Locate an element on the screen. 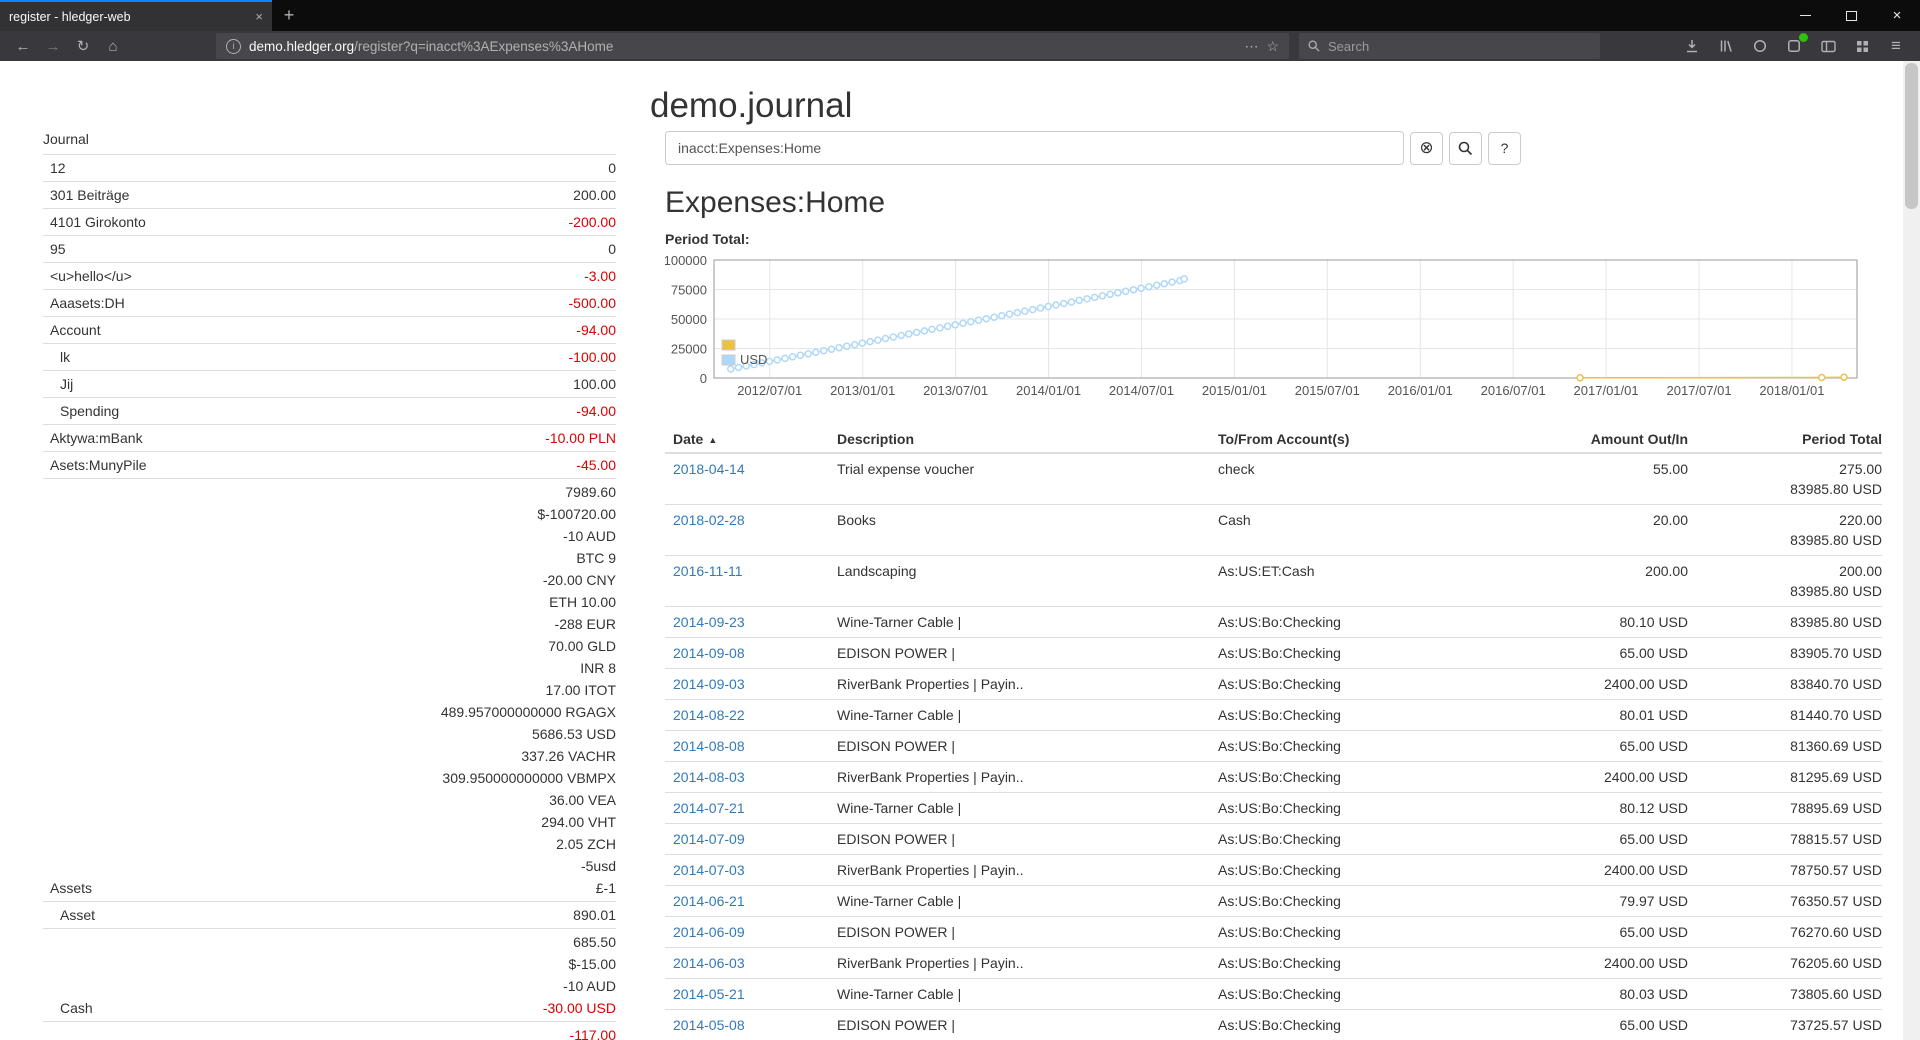 This screenshot has height=1040, width=1920. query-input is located at coordinates (1034, 148).